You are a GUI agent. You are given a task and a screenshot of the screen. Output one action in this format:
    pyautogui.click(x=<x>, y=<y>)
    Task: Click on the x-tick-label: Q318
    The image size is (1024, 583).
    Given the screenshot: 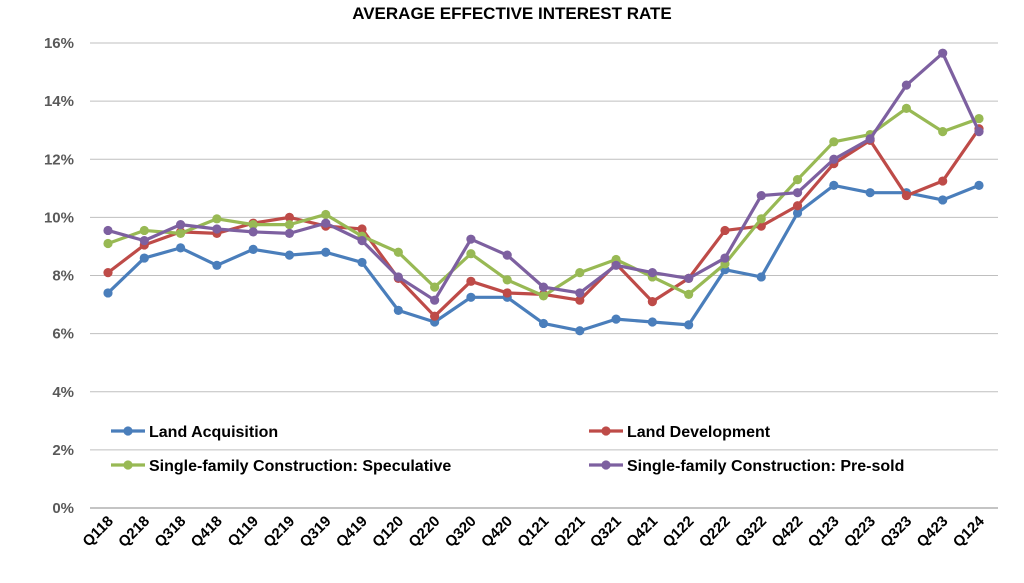 What is the action you would take?
    pyautogui.click(x=170, y=532)
    